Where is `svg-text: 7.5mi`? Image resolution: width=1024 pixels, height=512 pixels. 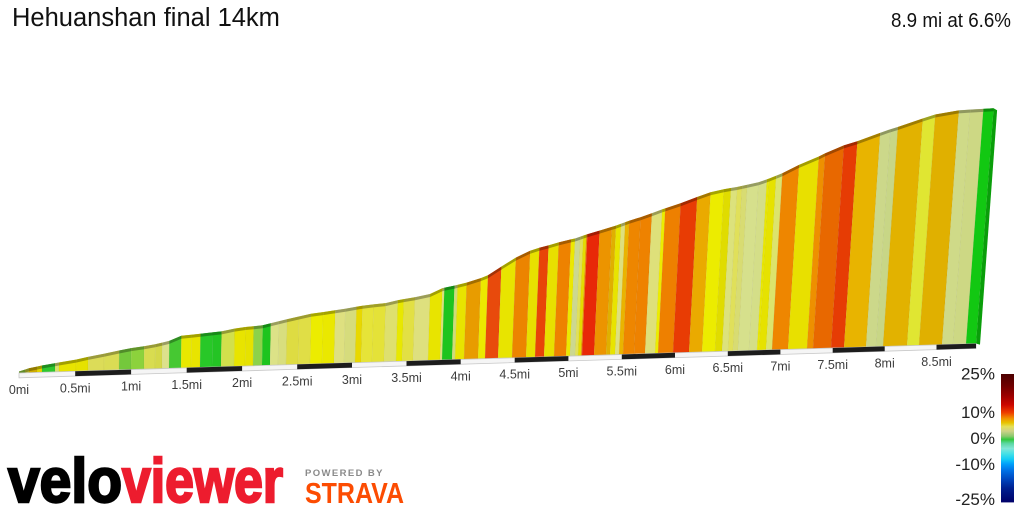 svg-text: 7.5mi is located at coordinates (832, 365).